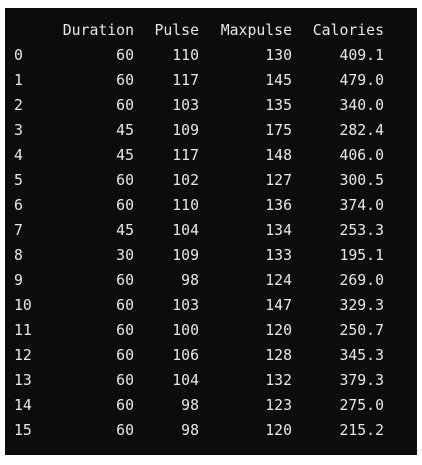 The width and height of the screenshot is (422, 465). Describe the element at coordinates (278, 130) in the screenshot. I see `cell-maxpulse: 175` at that location.